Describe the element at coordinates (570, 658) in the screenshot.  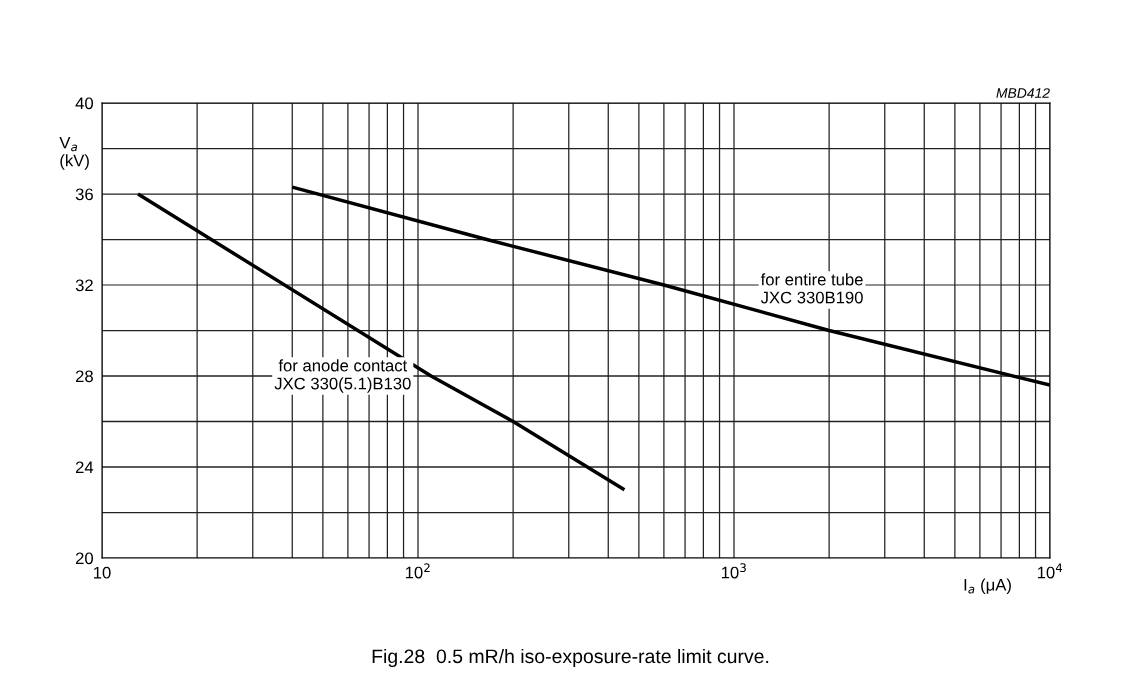
I see `text: Fig.28 0.5 mR/h iso-exposure-rate limit curve.` at that location.